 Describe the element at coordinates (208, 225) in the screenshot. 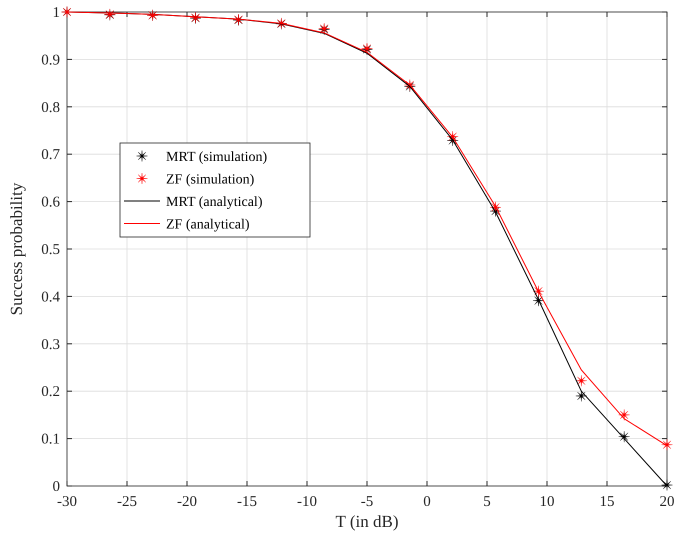

I see `legend-label: ZF (analytical)` at that location.